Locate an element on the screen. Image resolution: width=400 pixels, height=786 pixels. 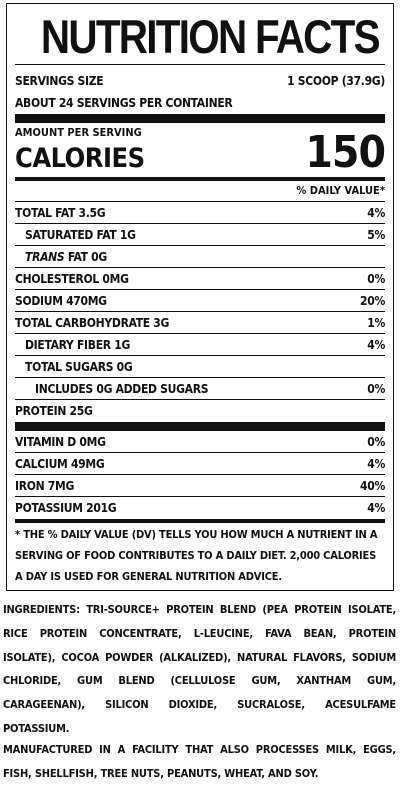
vitamin-name: VITAMIN D 0MG is located at coordinates (60, 441).